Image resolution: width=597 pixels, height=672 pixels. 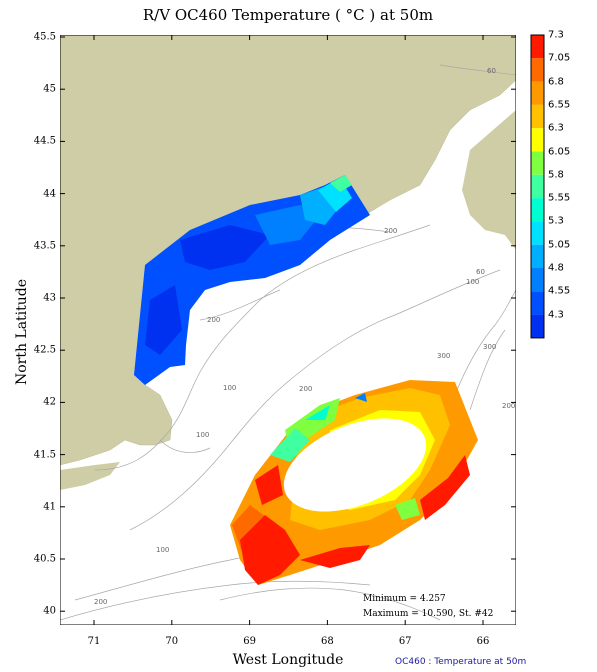 I want to click on x-axis-label: West Longitude, so click(x=288, y=660).